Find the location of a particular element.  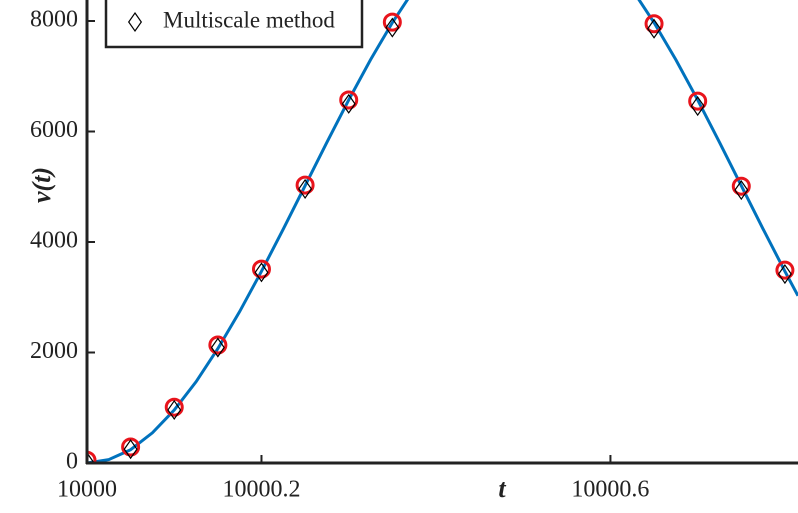

legend: Multiscale method is located at coordinates (234, 24).